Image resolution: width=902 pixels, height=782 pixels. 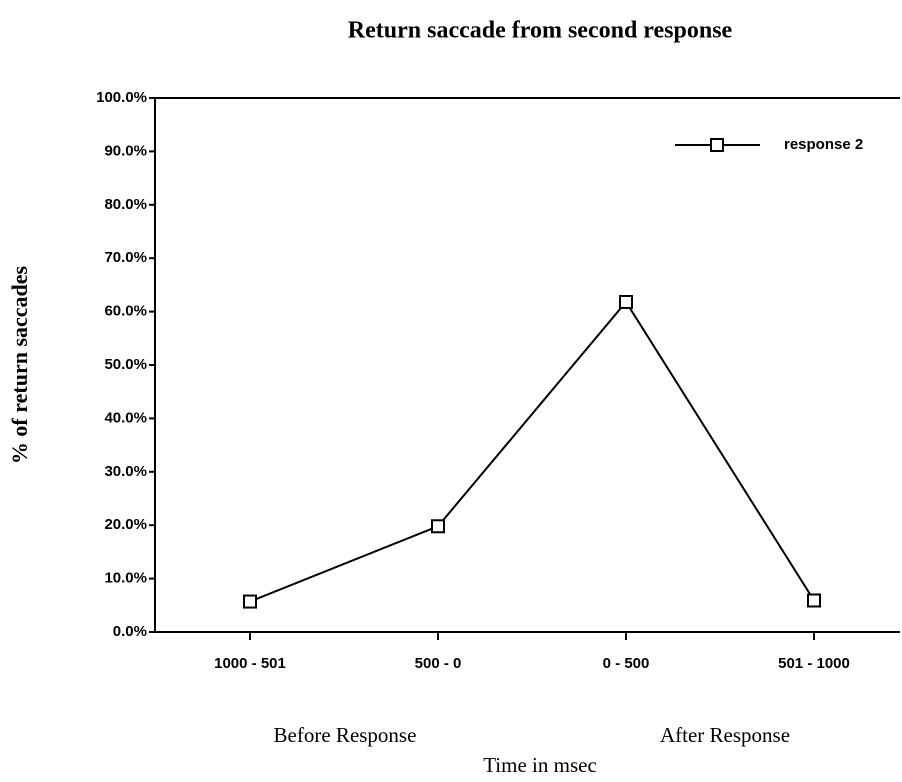 I want to click on x-axis-label: Time in msec, so click(x=540, y=765).